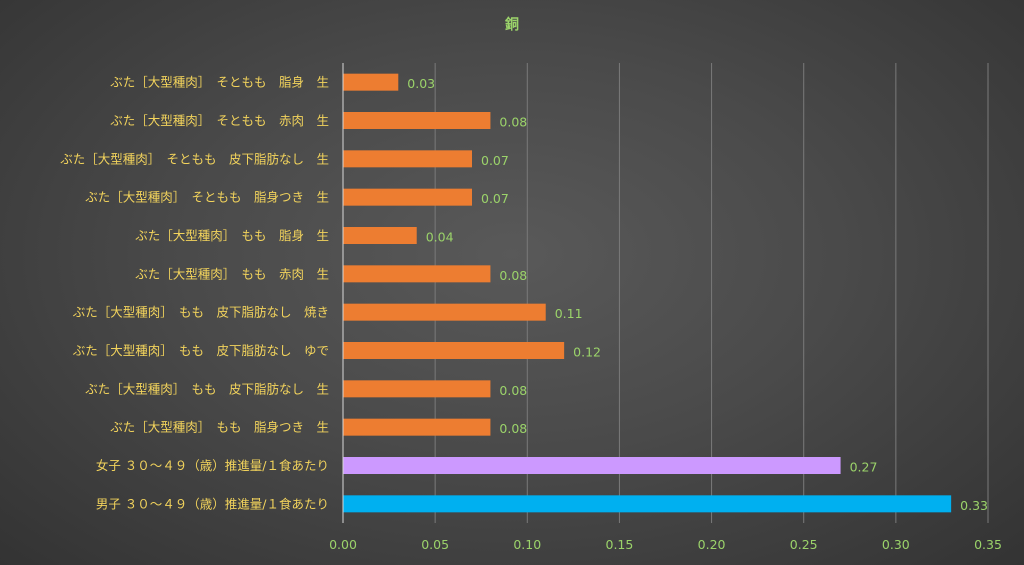  What do you see at coordinates (212, 503) in the screenshot?
I see `category-label: 男子 ３０～４９（歳）推進量/１食あたり` at bounding box center [212, 503].